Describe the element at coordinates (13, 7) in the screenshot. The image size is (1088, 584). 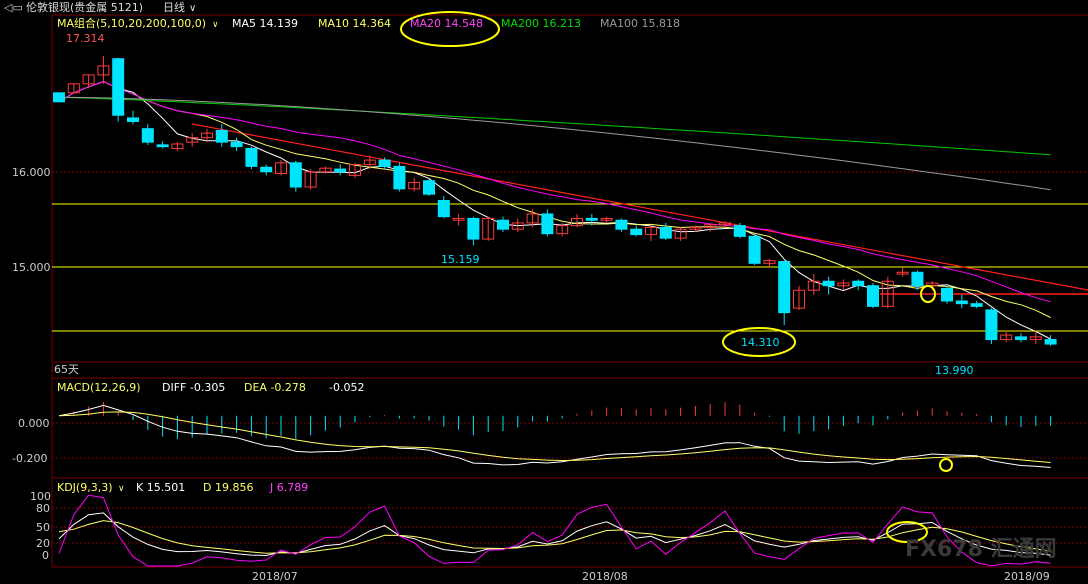
I see `back-arrow-icon: ◁▭` at that location.